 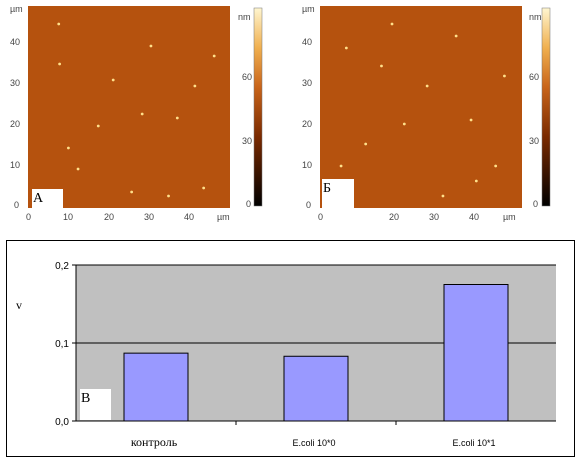 What do you see at coordinates (47, 199) in the screenshot?
I see `panel-tag: А` at bounding box center [47, 199].